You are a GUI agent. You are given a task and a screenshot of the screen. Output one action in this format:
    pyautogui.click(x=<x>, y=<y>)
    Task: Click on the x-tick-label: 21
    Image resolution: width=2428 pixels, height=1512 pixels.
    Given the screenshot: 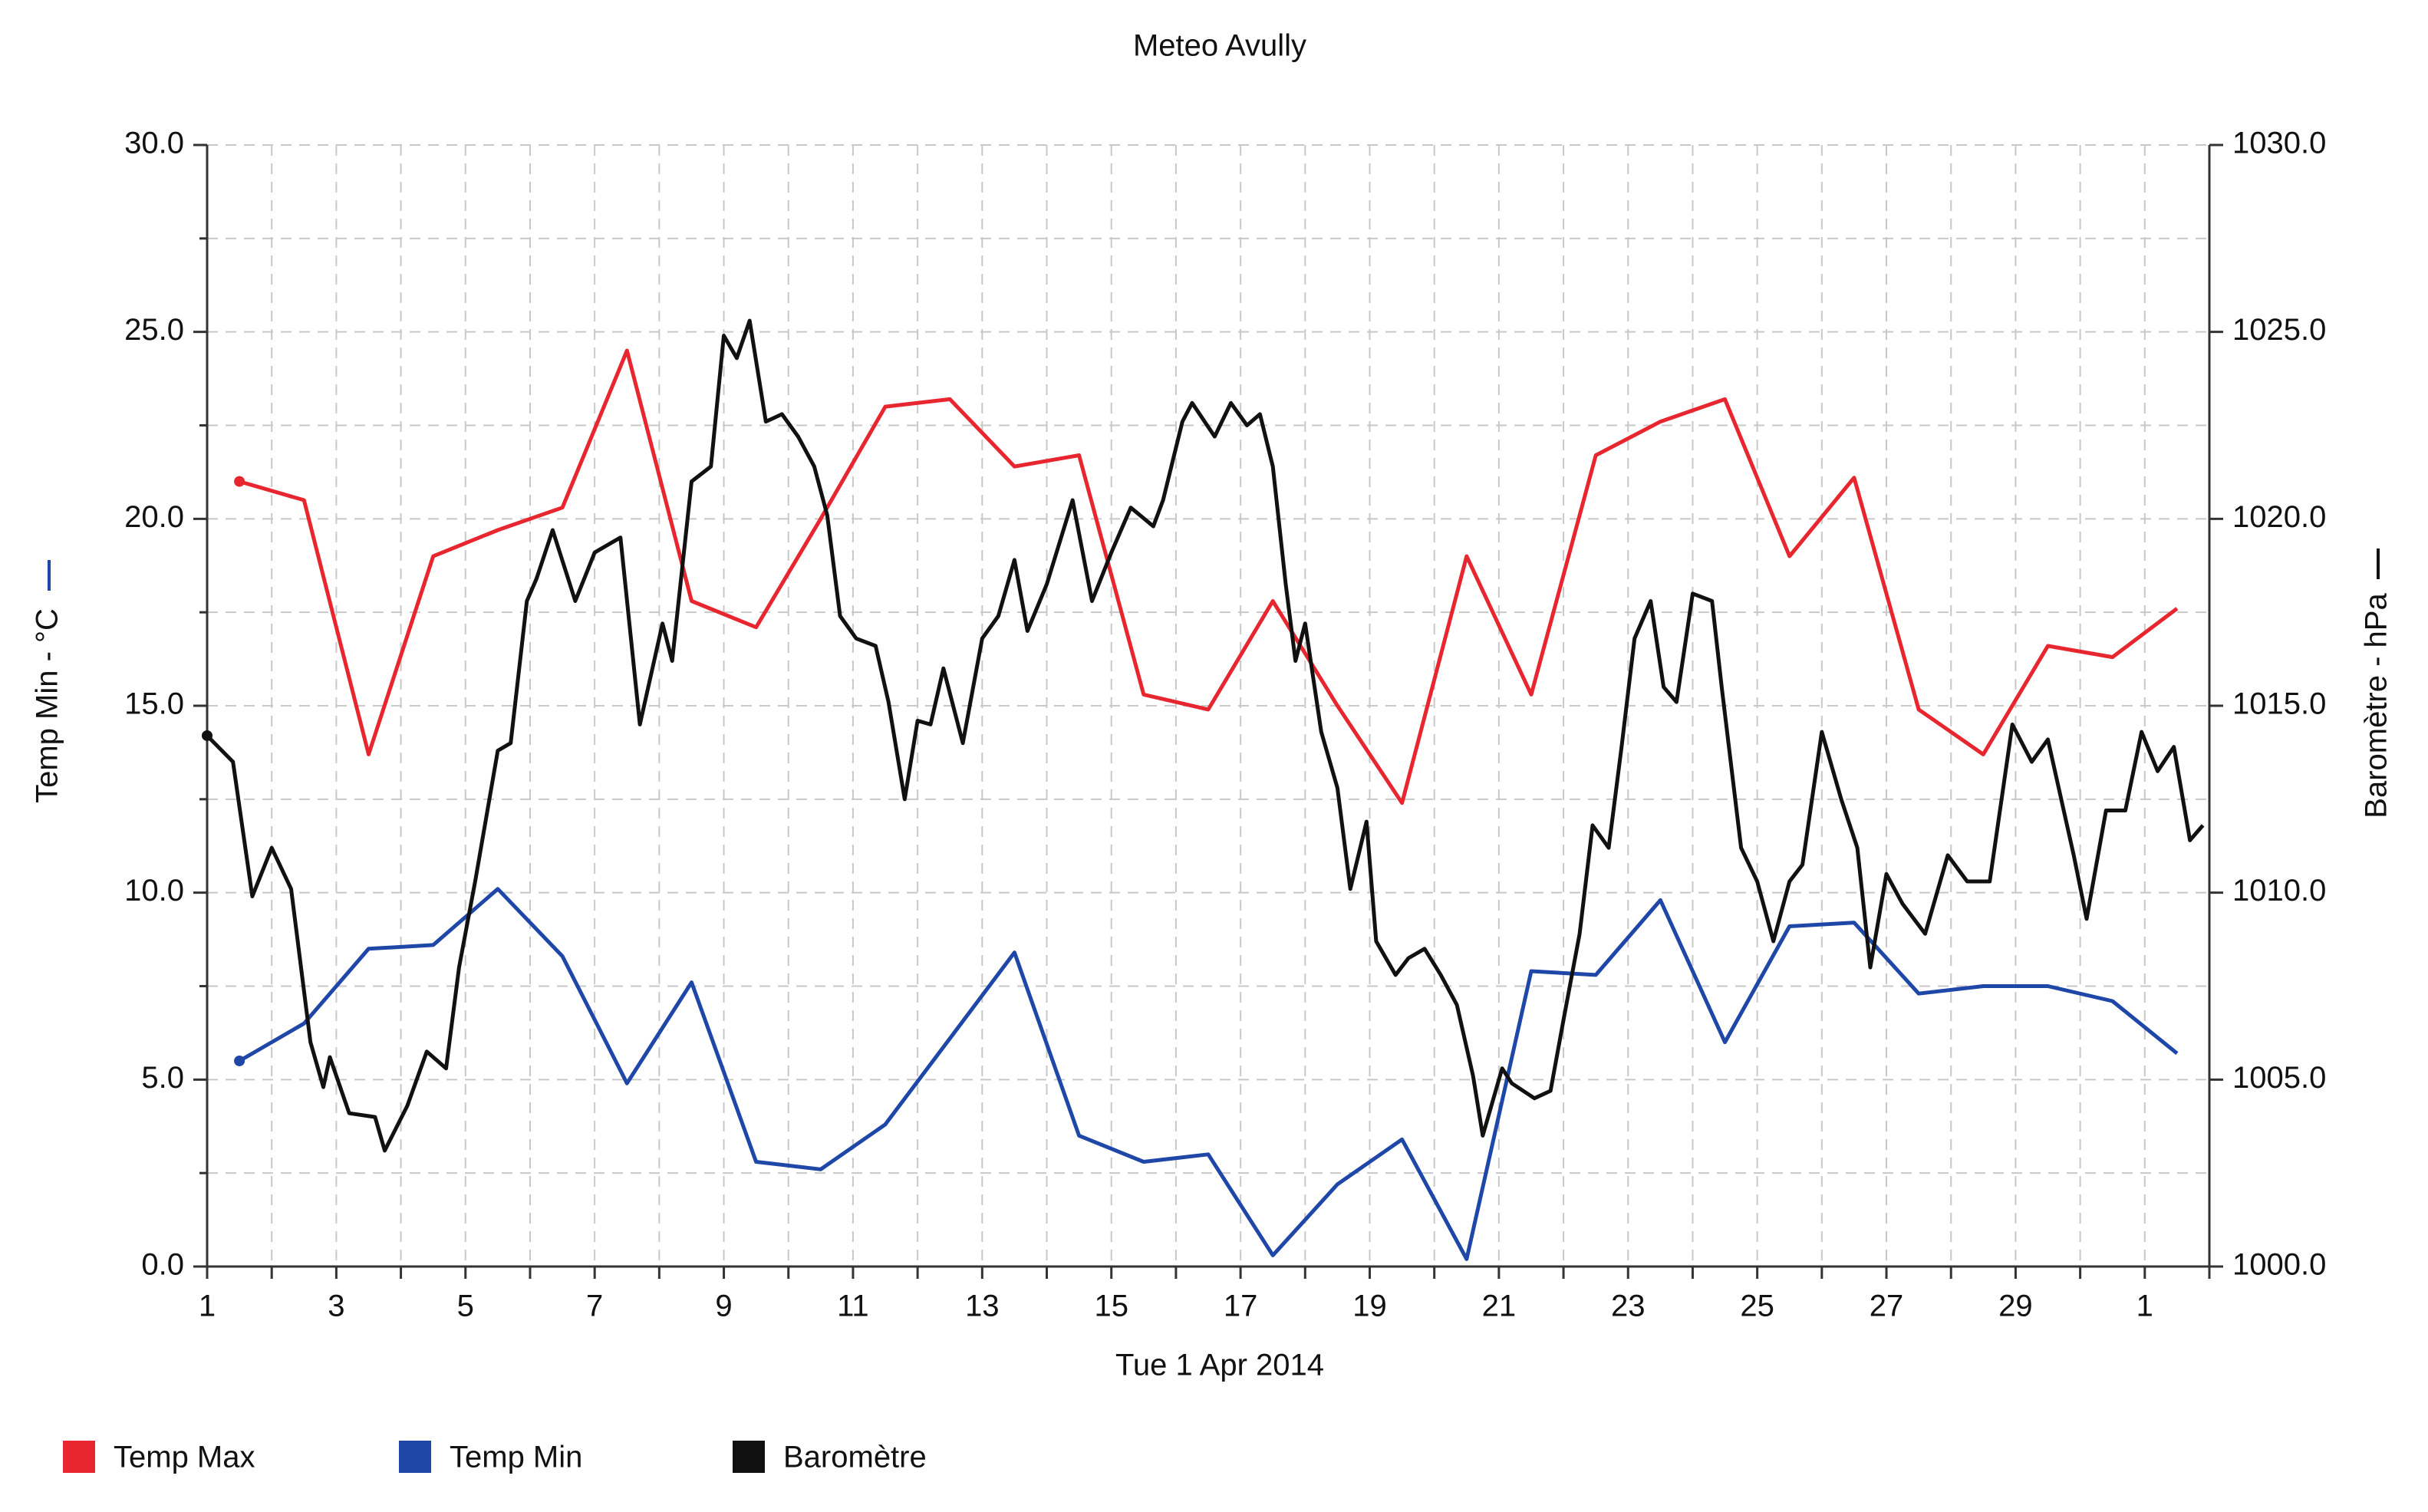 What is the action you would take?
    pyautogui.click(x=1499, y=1306)
    